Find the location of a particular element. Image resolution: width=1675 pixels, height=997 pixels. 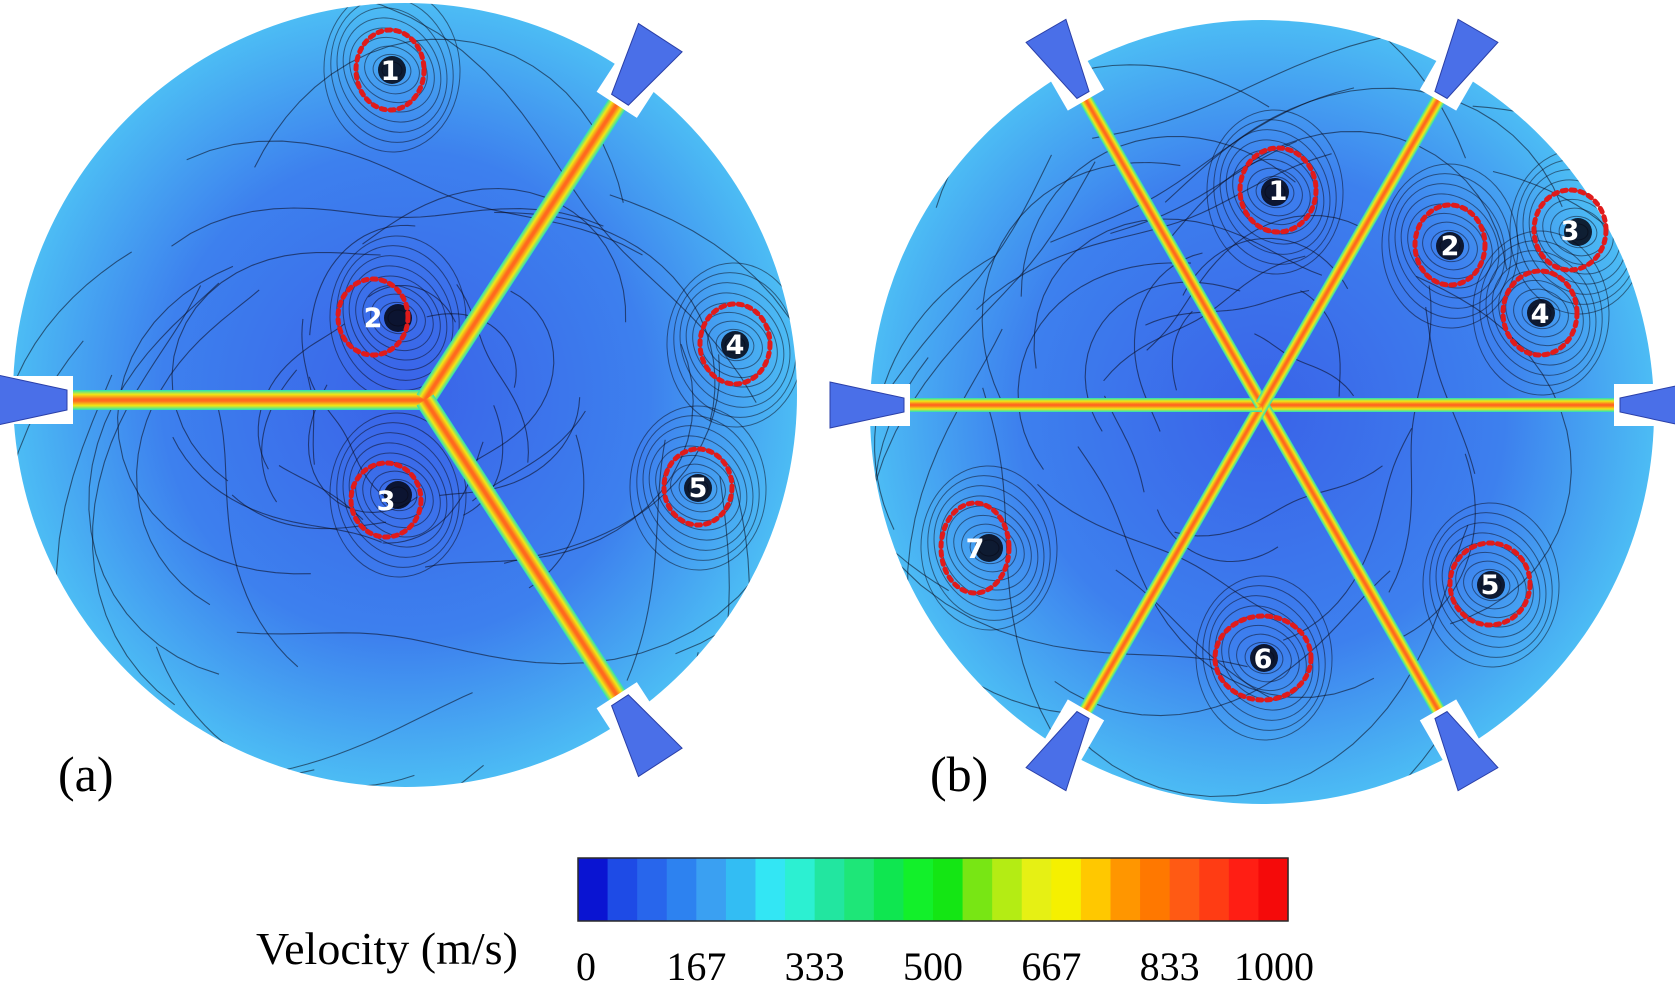

colorbar-tick-label: 500 is located at coordinates (933, 966).